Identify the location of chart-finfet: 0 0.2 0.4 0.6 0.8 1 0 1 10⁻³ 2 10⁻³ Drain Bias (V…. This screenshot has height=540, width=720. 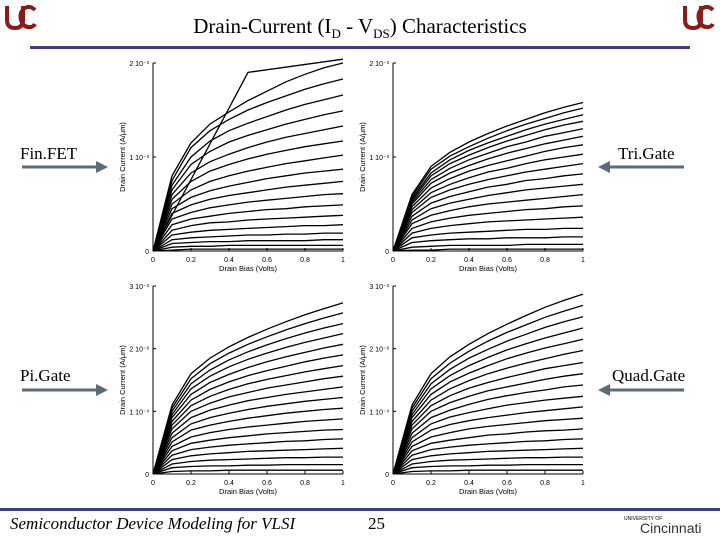
(231, 165).